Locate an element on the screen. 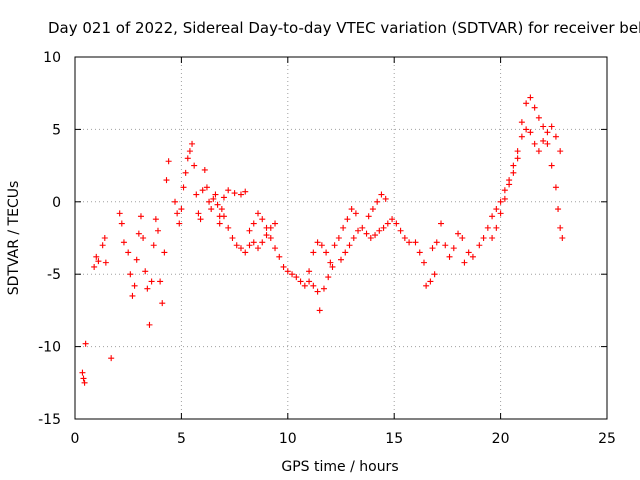  y-axis-label: SDTVAR / TECUs is located at coordinates (14, 238).